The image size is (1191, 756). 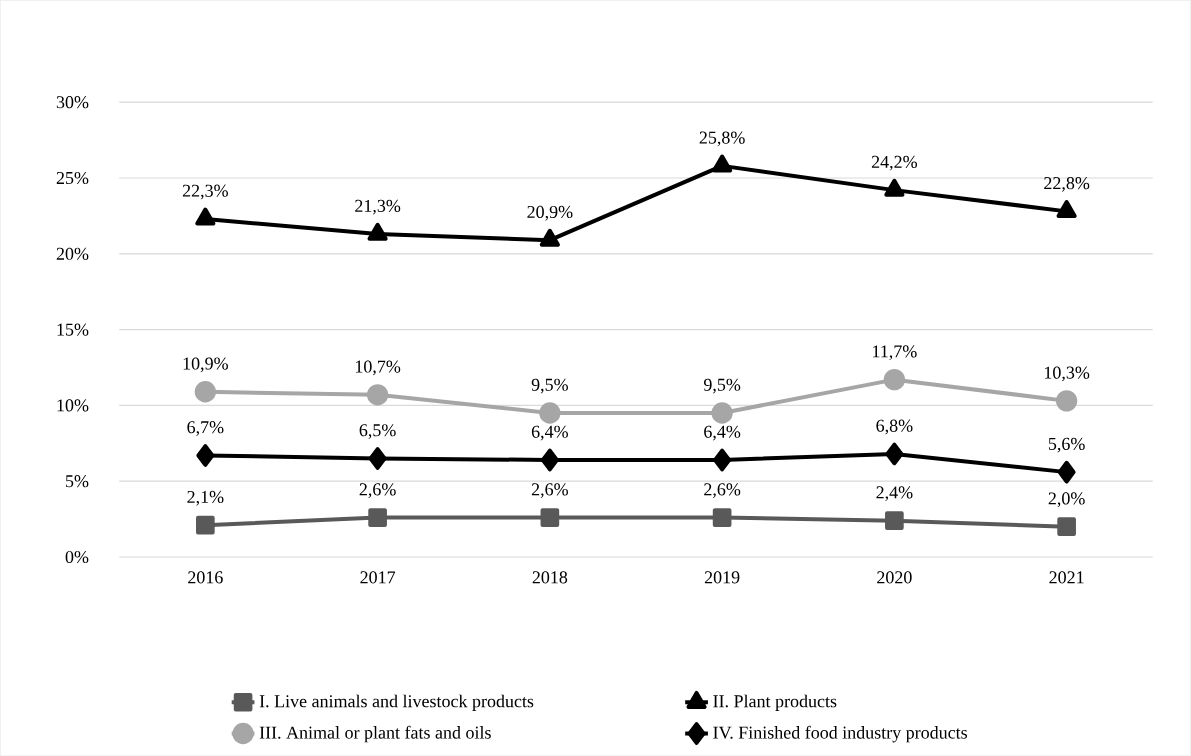 What do you see at coordinates (375, 734) in the screenshot?
I see `legend-label: III. Animal or plant fats and oils` at bounding box center [375, 734].